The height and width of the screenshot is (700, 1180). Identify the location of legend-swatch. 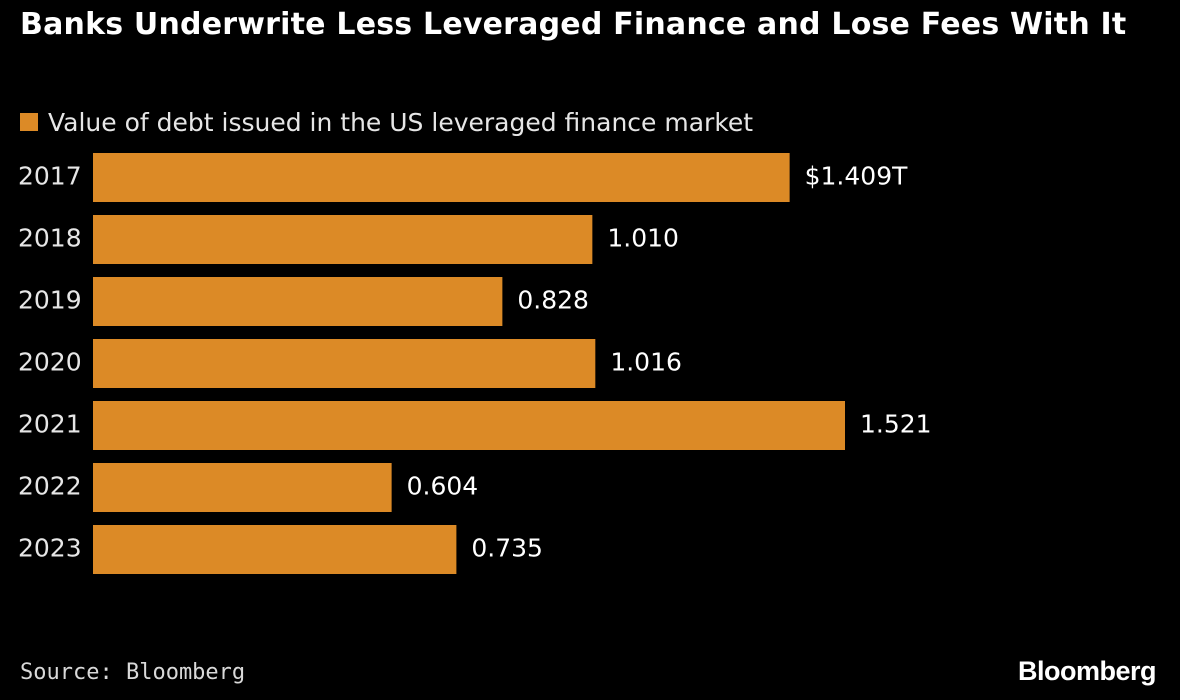
(29, 122).